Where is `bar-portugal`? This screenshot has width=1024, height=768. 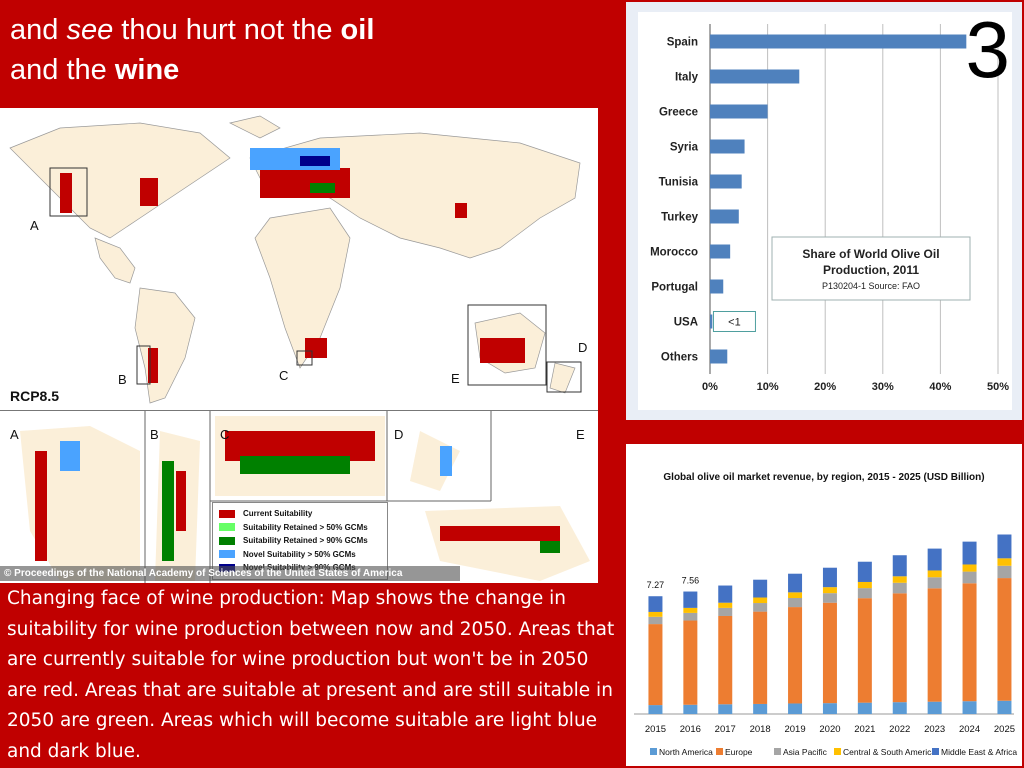 bar-portugal is located at coordinates (717, 286).